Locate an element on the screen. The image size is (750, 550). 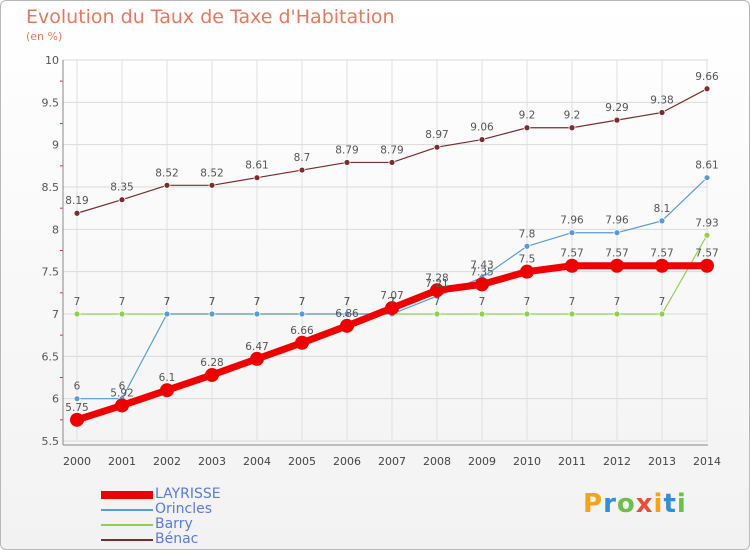
logo-letter: o is located at coordinates (626, 504).